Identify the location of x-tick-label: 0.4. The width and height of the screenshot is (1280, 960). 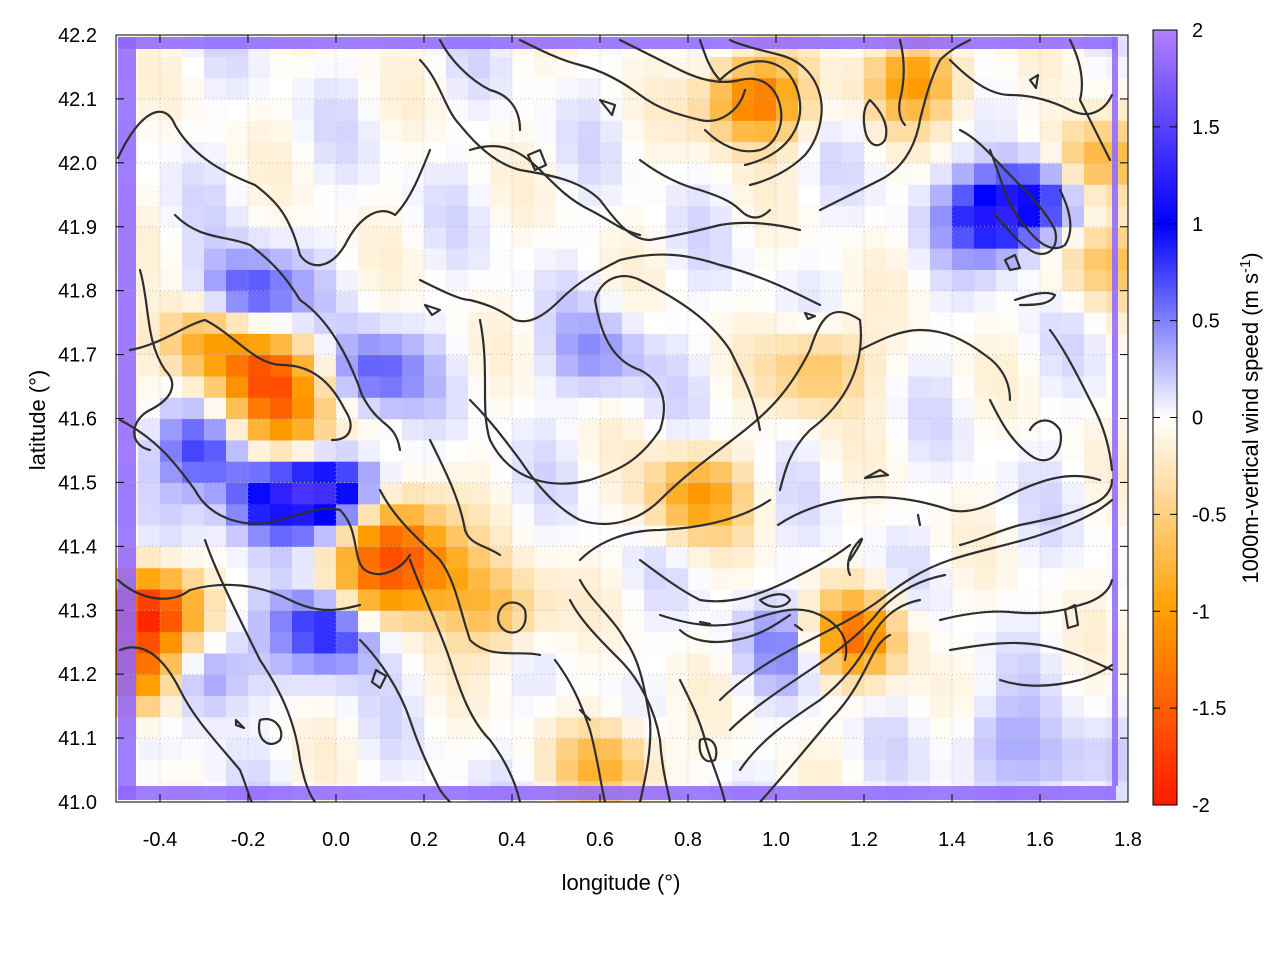
(512, 840).